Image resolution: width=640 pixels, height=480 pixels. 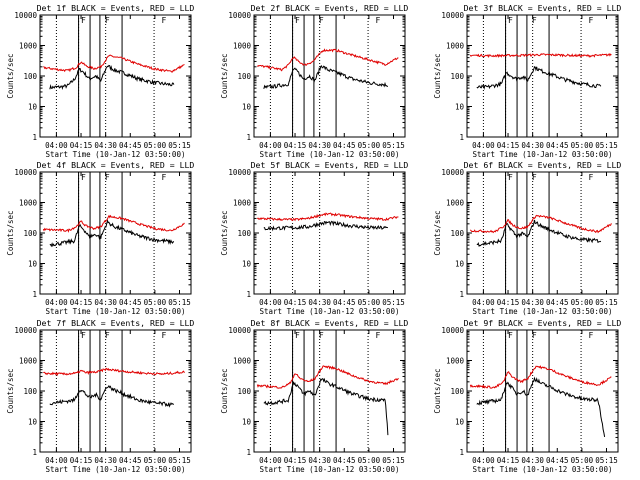 What do you see at coordinates (330, 8) in the screenshot?
I see `panel-title: Det 2f BLACK = Events, RED = LLD` at bounding box center [330, 8].